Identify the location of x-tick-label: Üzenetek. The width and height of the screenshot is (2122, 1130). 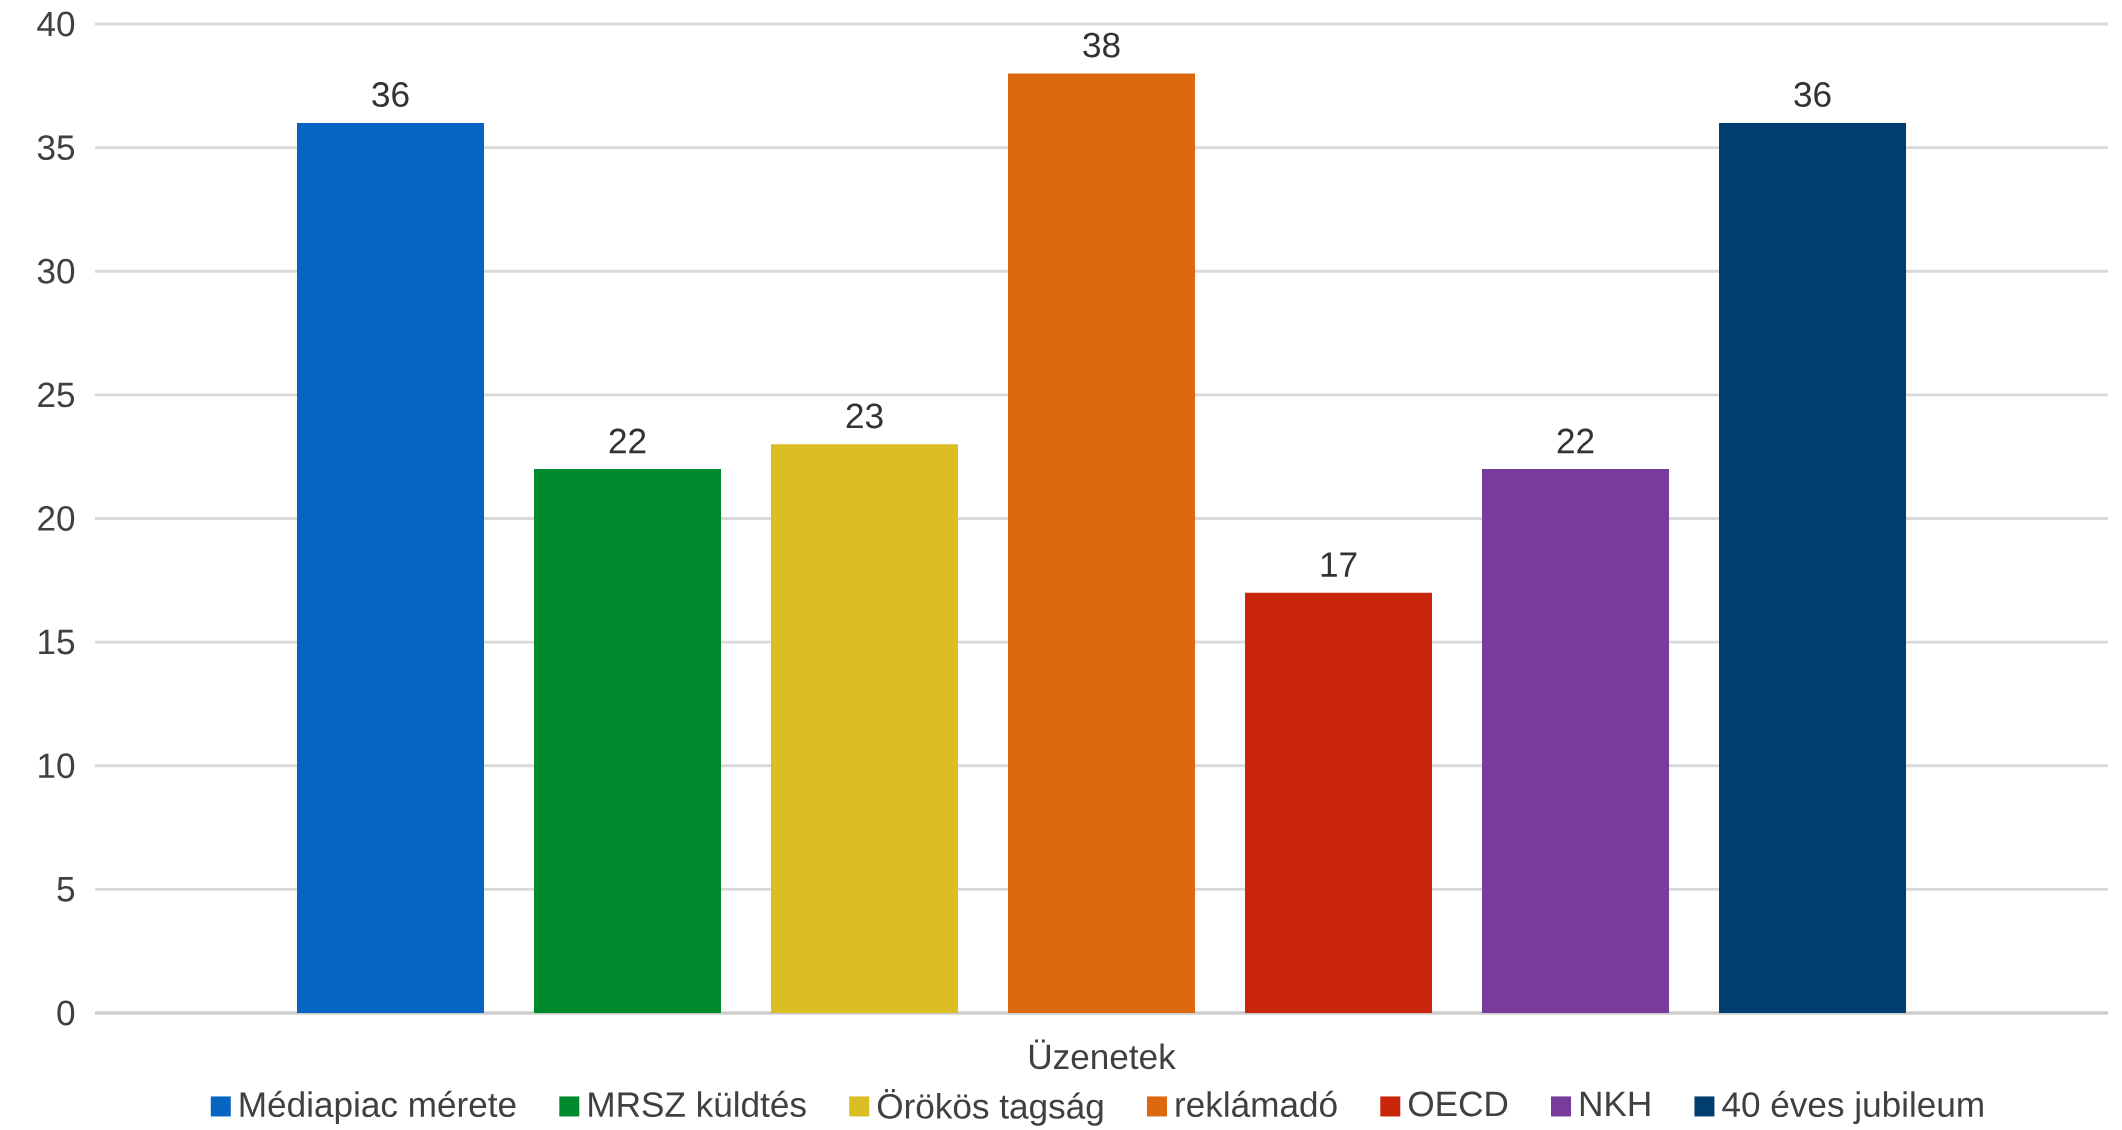
(1102, 1054).